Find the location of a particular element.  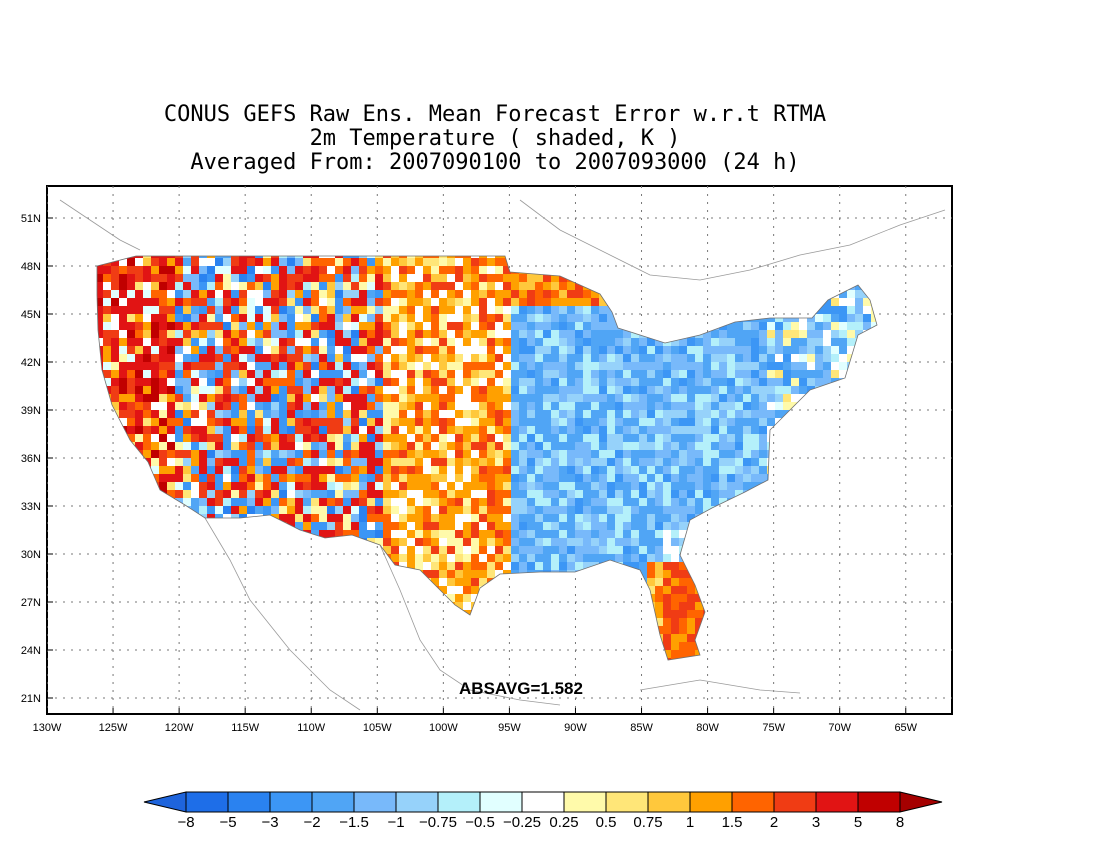

lon-tick-label: 125W is located at coordinates (113, 728).